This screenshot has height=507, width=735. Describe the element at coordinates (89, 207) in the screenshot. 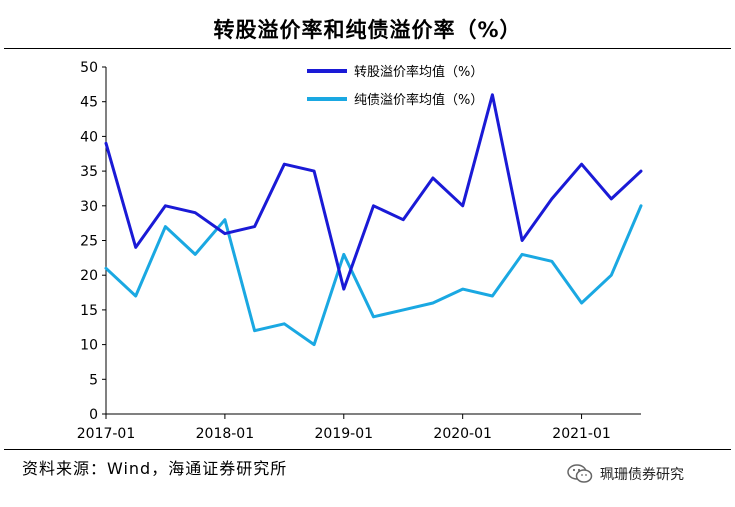

I see `y-tick-label: 30` at that location.